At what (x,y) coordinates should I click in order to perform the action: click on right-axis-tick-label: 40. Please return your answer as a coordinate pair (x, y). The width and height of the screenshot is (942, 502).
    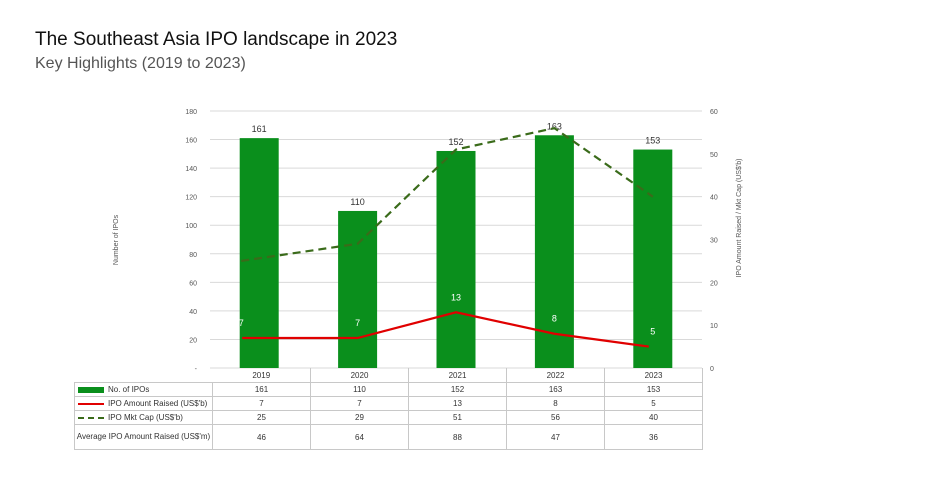
    Looking at the image, I should click on (714, 198).